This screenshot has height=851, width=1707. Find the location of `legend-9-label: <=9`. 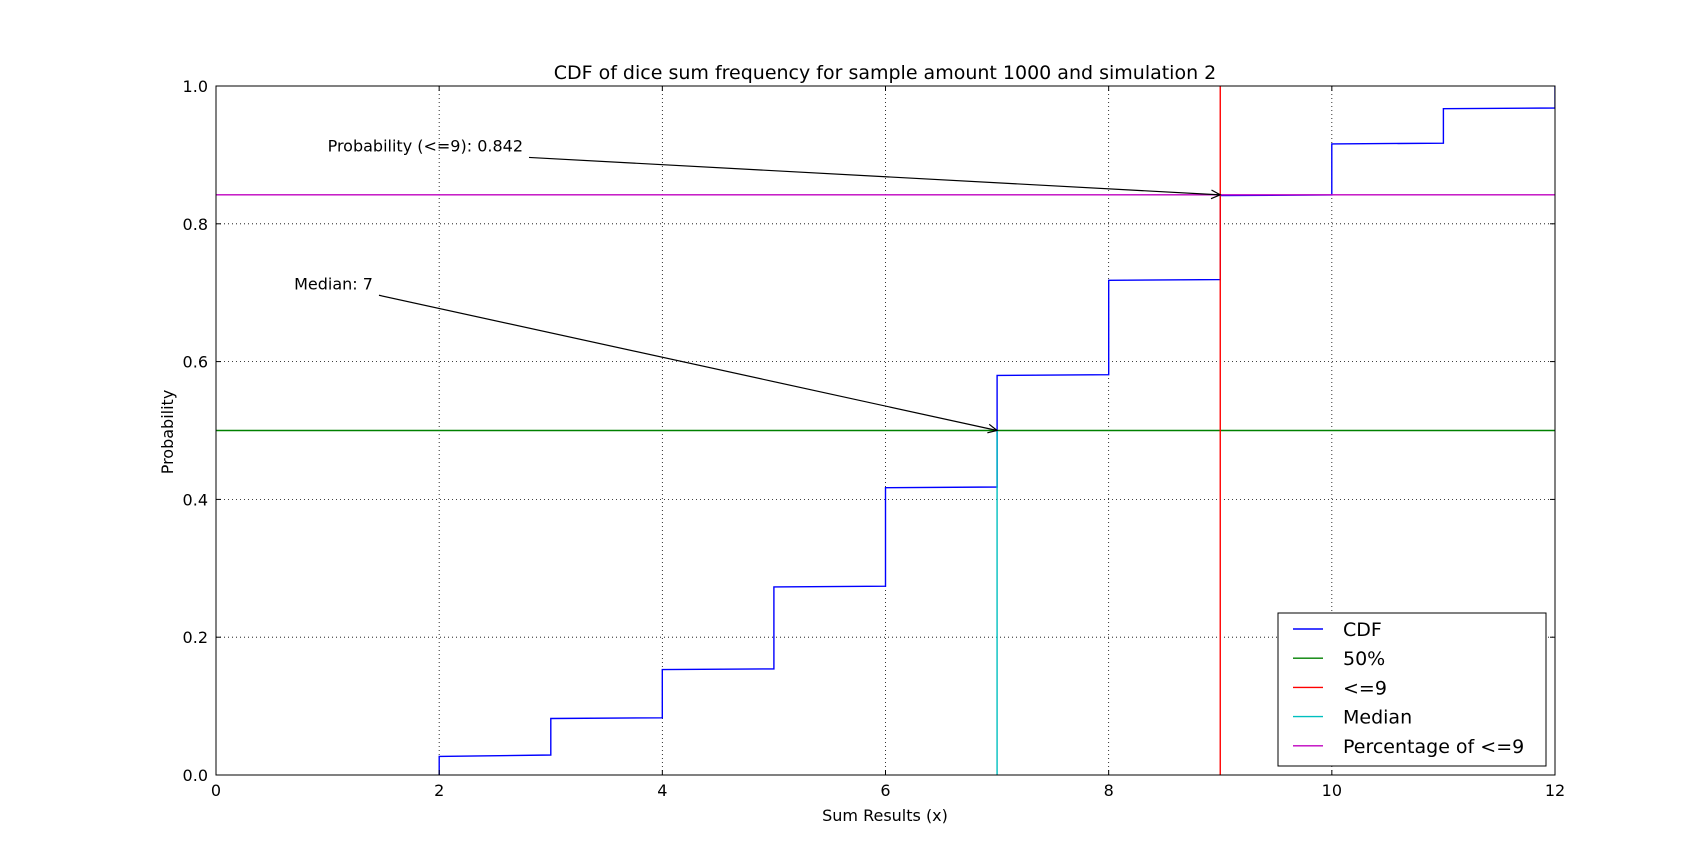

legend-9-label: <=9 is located at coordinates (1365, 688).